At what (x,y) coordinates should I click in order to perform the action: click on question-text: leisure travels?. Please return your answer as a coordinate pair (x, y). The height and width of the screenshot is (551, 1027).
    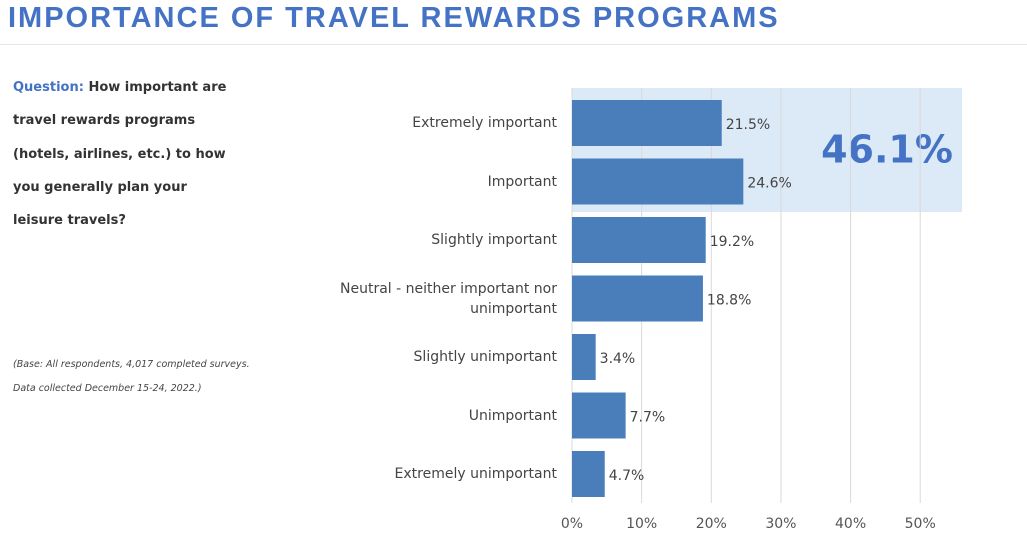
    Looking at the image, I should click on (69, 220).